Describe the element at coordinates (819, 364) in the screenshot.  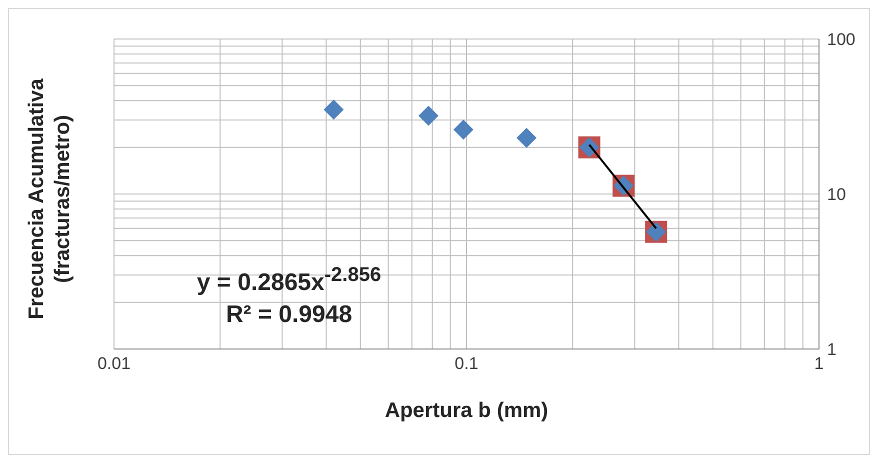
I see `x-tick-label: 1` at that location.